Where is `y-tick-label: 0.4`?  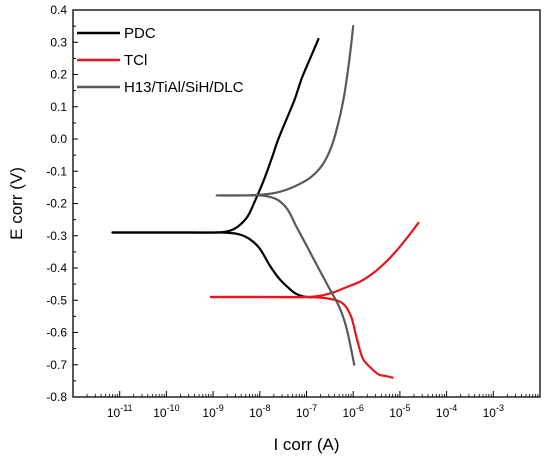 y-tick-label: 0.4 is located at coordinates (58, 10).